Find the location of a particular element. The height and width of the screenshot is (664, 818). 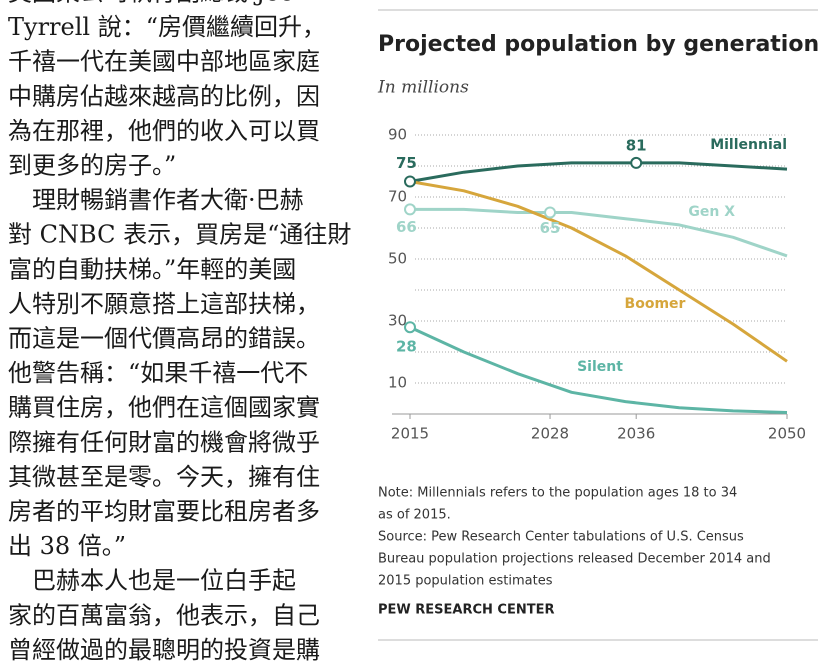

article-line: Tyrrell 說：“房價繼續回升， is located at coordinates (167, 27).